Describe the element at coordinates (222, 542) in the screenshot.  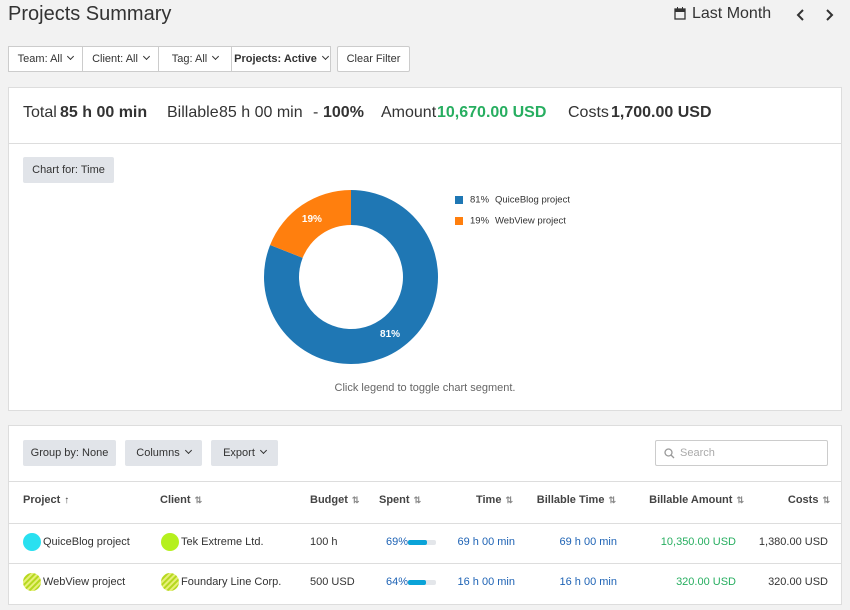
I see `client-name: Tek Extreme Ltd.` at that location.